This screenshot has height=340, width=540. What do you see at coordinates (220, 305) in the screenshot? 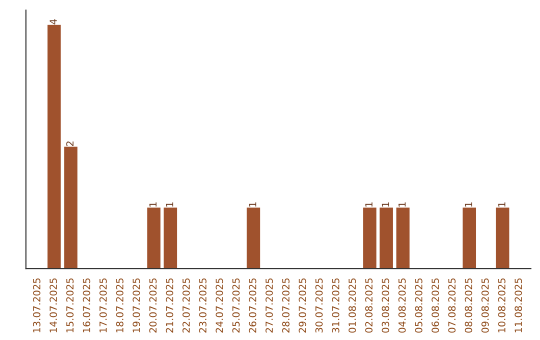
I see `x-tick-label: 24.07.2025` at bounding box center [220, 305].